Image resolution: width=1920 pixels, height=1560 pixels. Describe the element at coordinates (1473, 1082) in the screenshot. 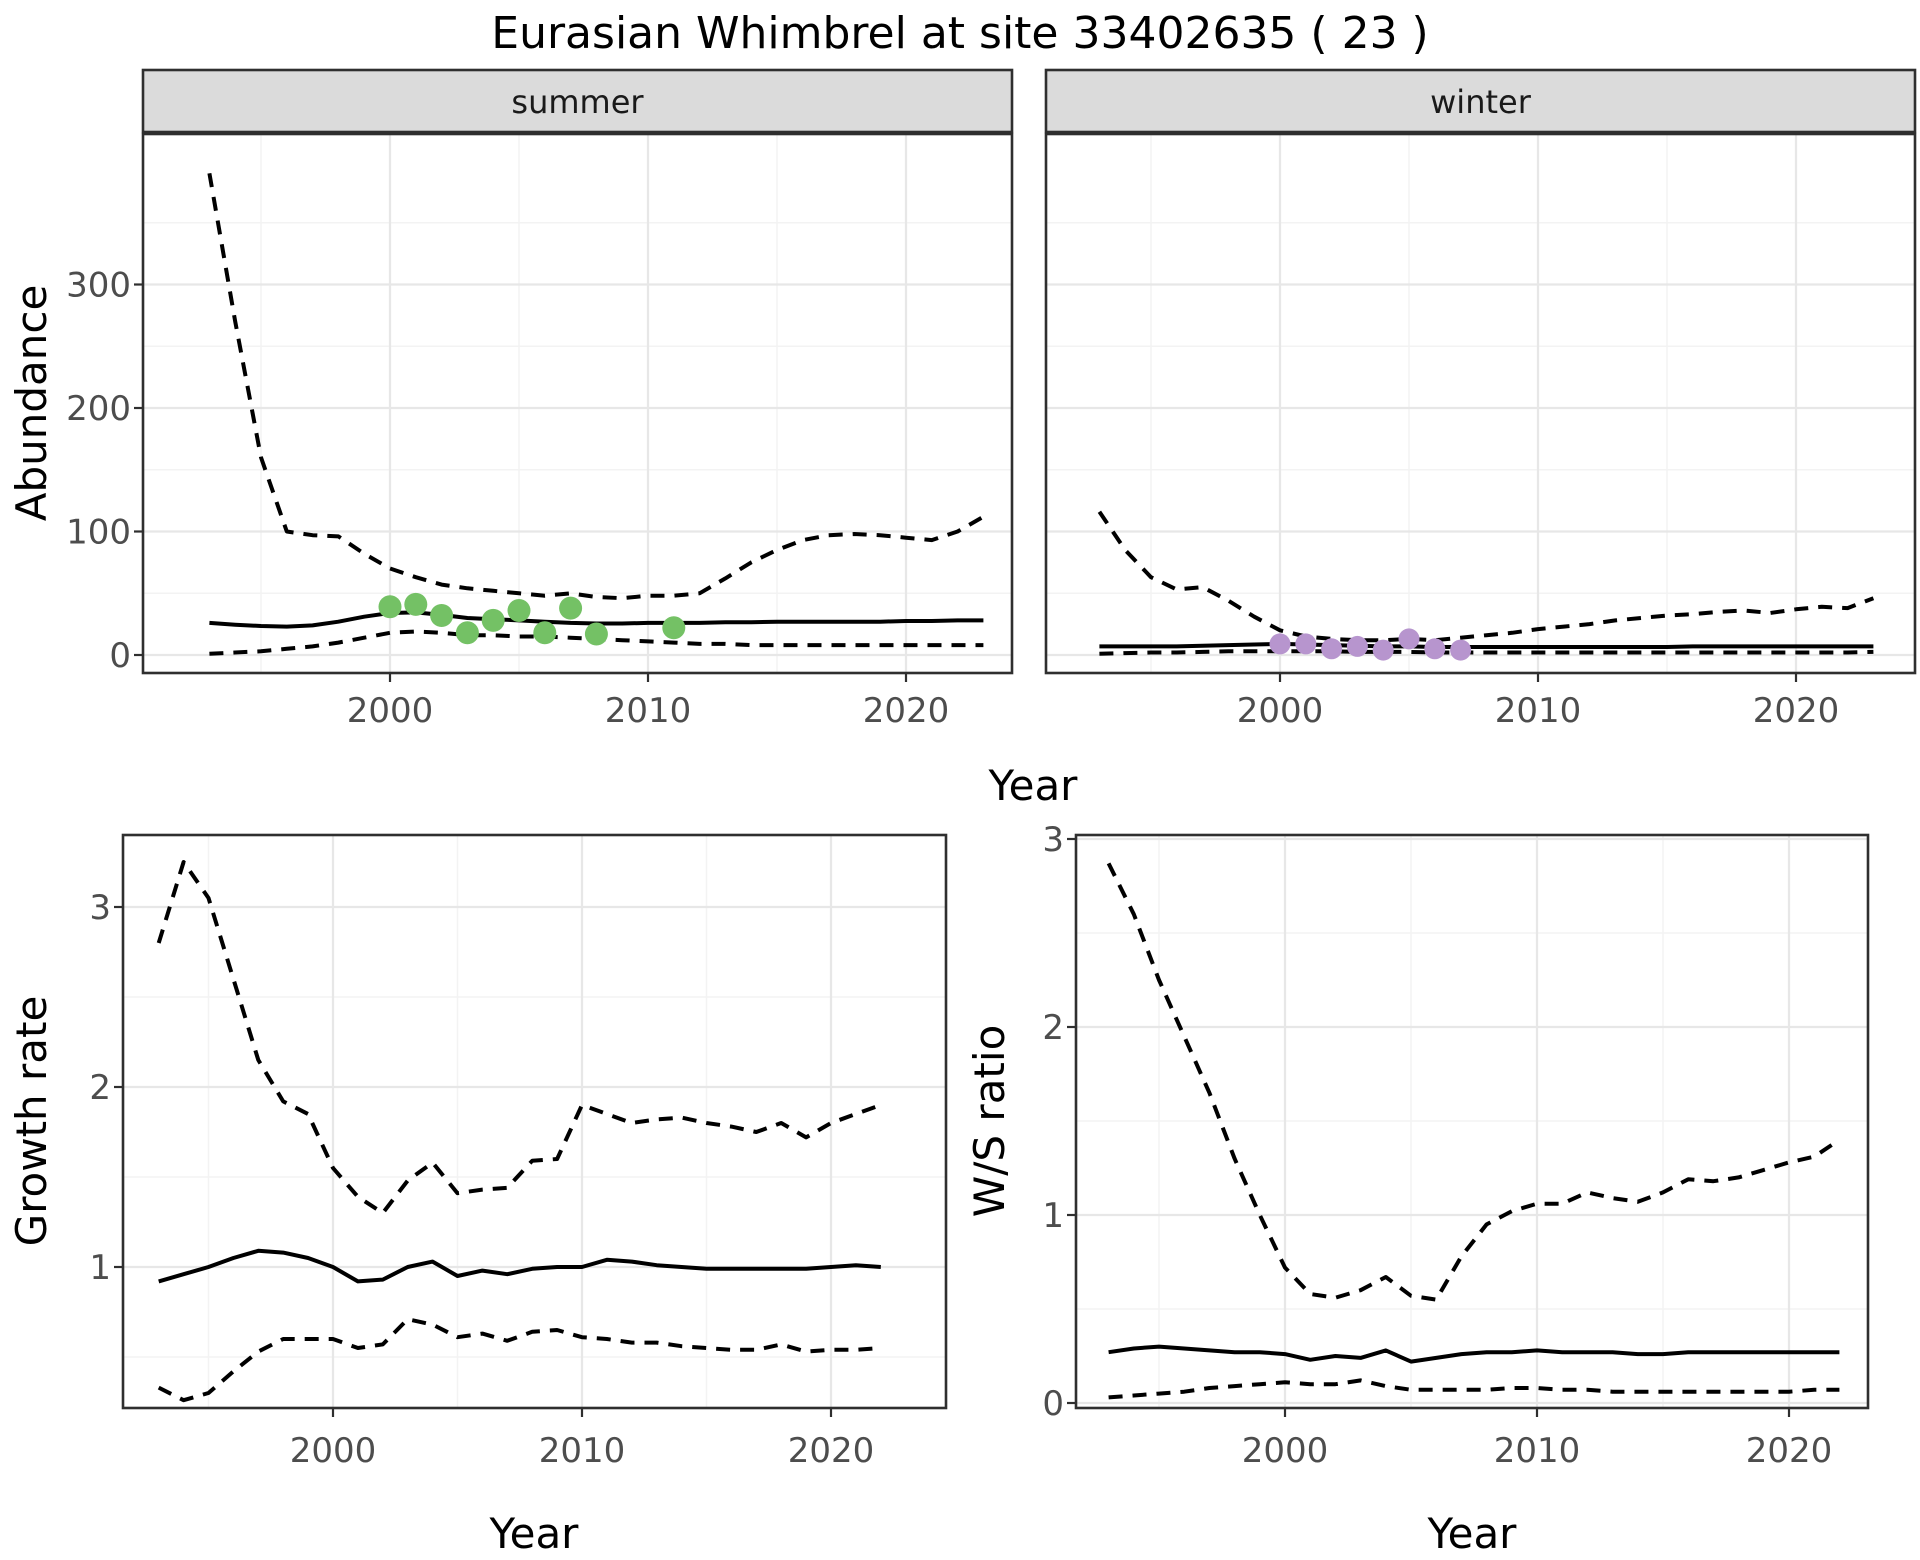

I see `ws-ratio-upper-95ci-line` at that location.